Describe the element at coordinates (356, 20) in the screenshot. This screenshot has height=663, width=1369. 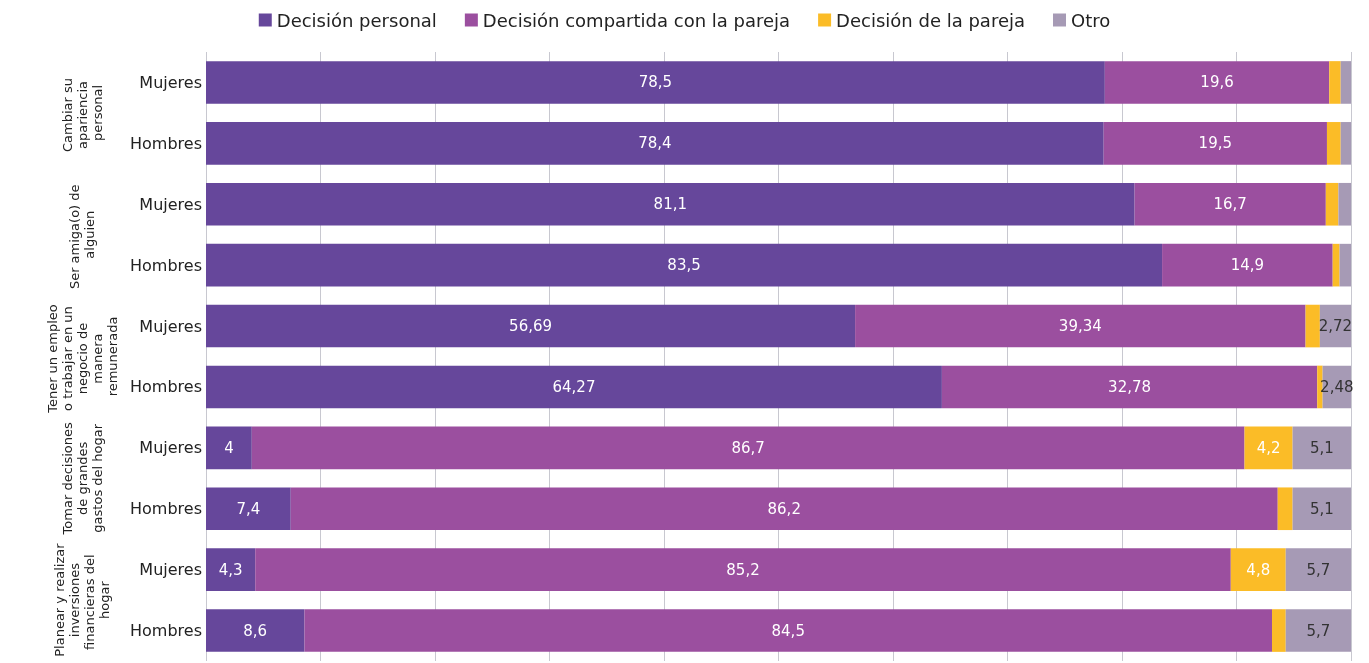
I see `legend-label: Decisión personal` at that location.